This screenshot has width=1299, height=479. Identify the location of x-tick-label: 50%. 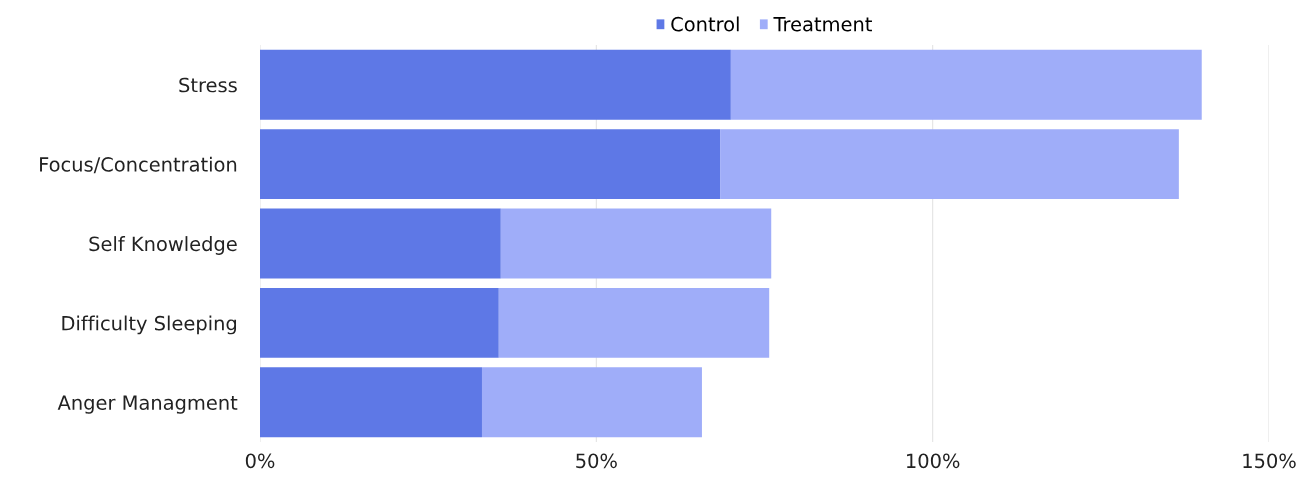
(596, 461).